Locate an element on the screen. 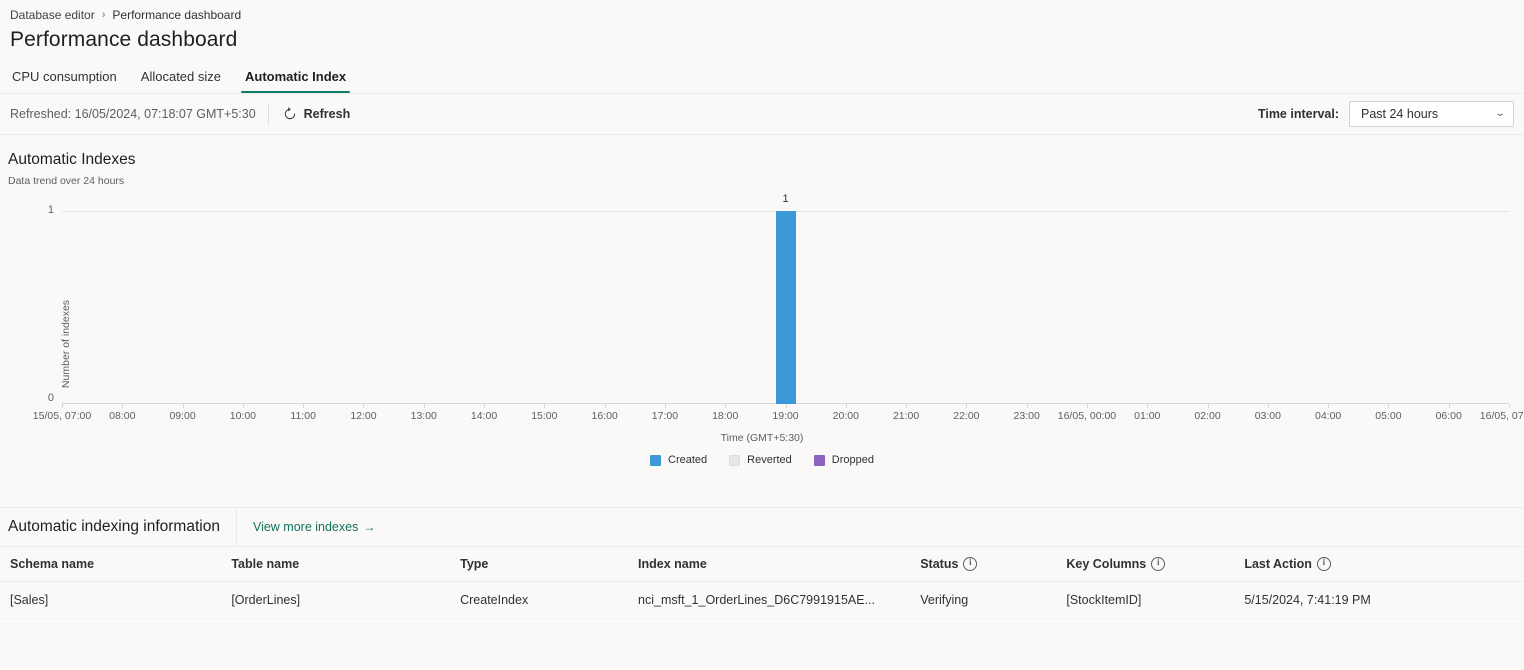 Image resolution: width=1524 pixels, height=670 pixels. chart-bar-value-label: 1 is located at coordinates (785, 199).